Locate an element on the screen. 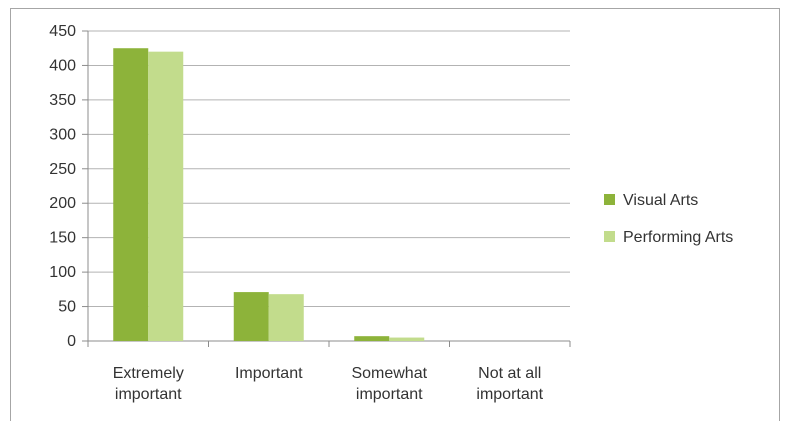 The image size is (786, 421). x-tick-label-3: Somewhat important is located at coordinates (389, 384).